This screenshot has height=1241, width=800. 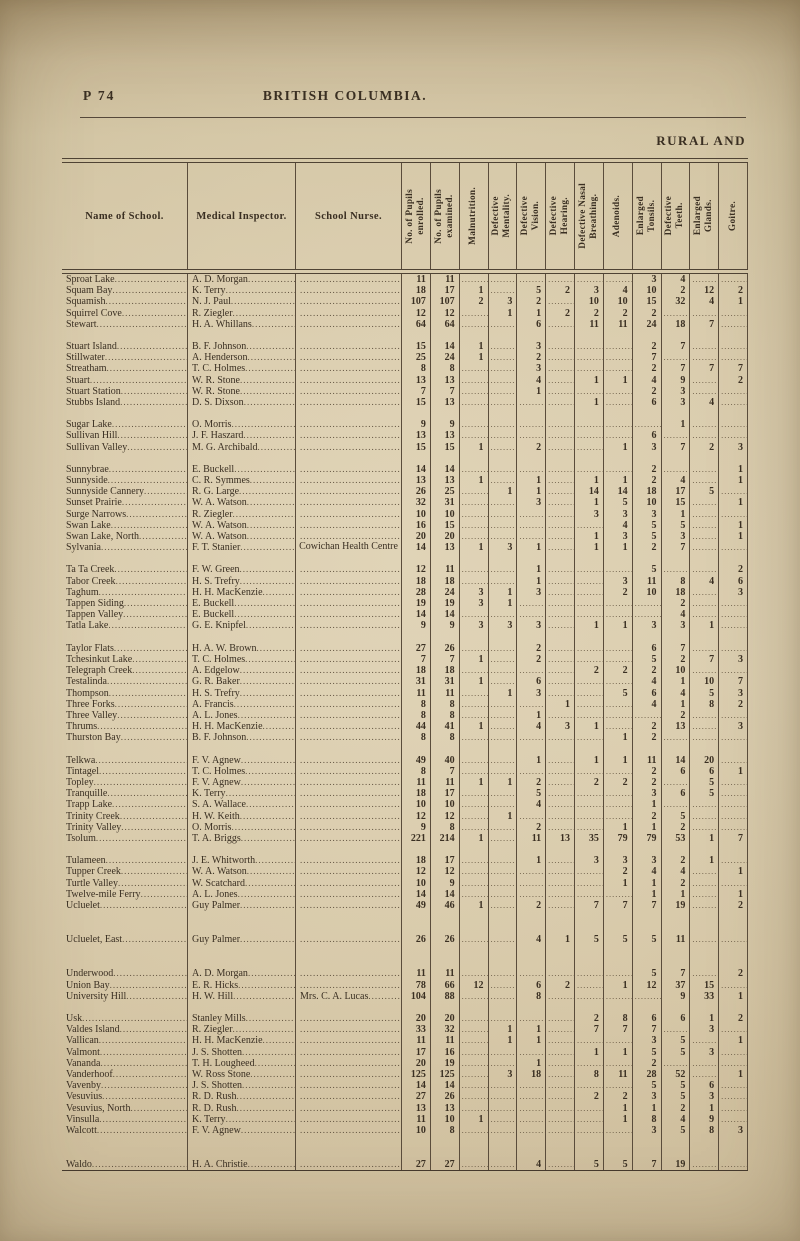 What do you see at coordinates (125, 905) in the screenshot?
I see `school-name-cell: Ucluelet` at bounding box center [125, 905].